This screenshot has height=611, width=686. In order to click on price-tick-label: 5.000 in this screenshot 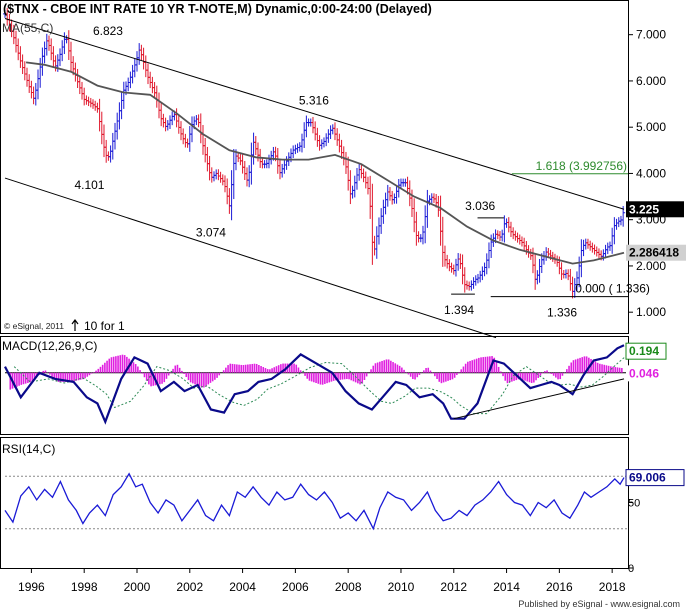, I will do `click(651, 127)`.